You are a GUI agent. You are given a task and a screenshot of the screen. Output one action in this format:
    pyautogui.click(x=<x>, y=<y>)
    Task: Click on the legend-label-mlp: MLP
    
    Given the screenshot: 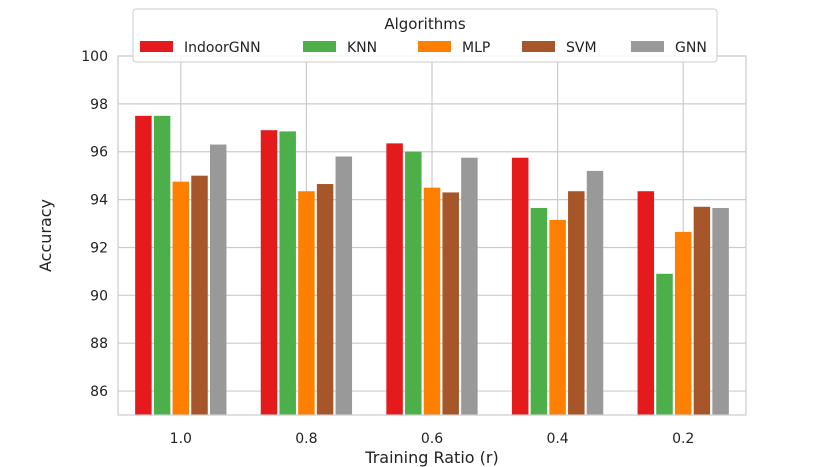 What is the action you would take?
    pyautogui.click(x=476, y=48)
    